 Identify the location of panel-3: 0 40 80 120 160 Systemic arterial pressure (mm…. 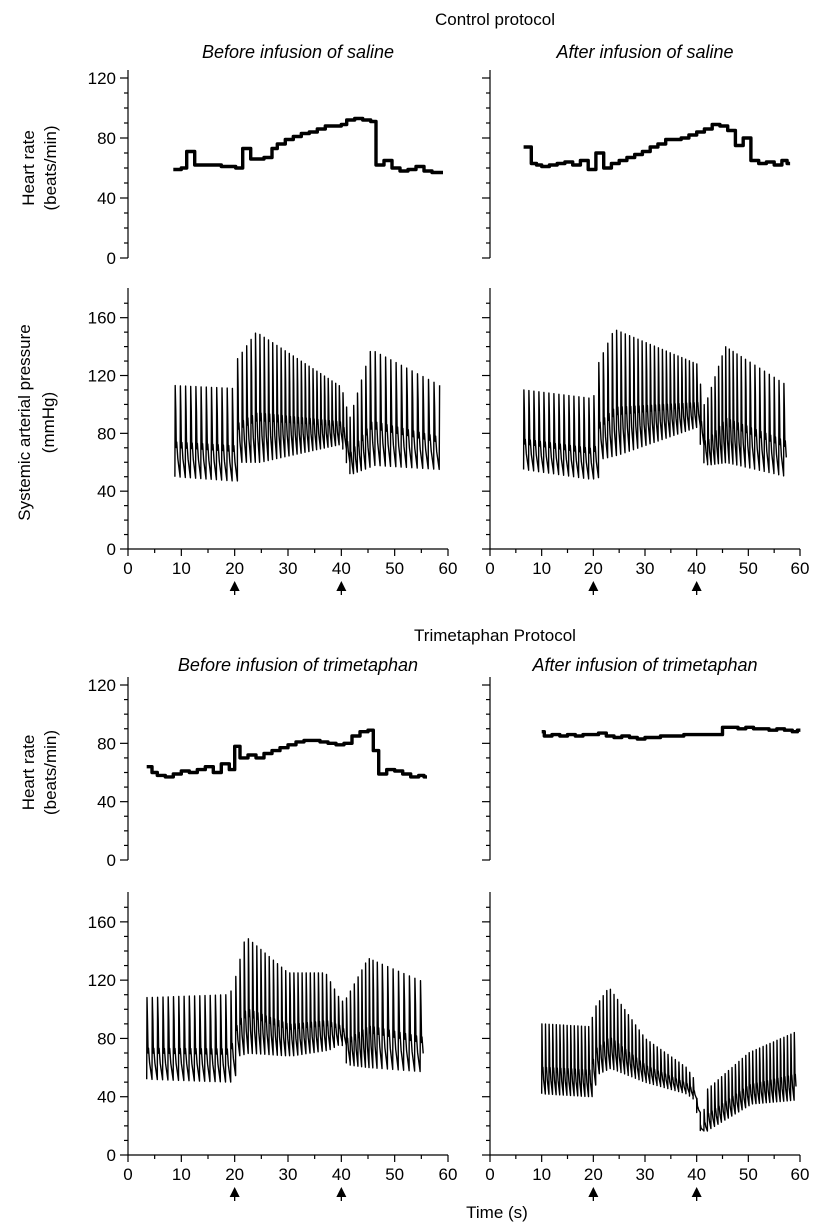
(236, 441).